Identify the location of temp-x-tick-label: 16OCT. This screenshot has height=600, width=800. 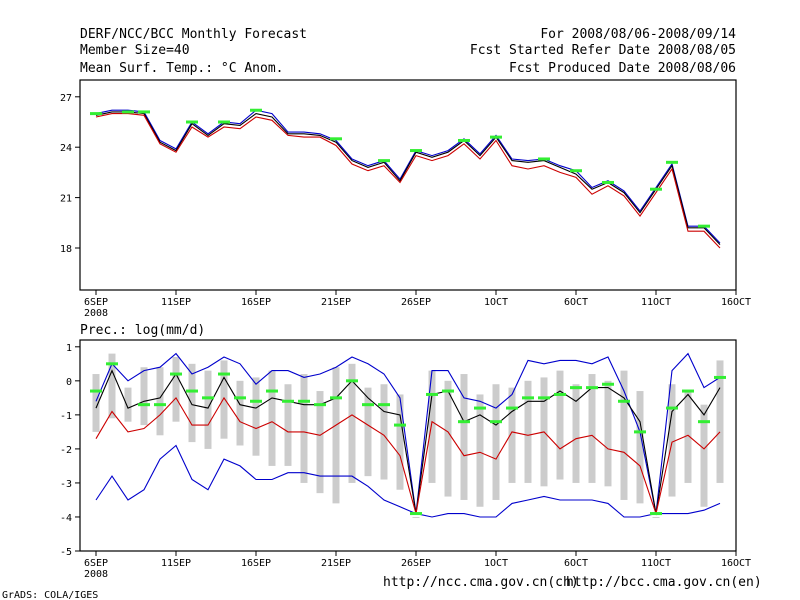
(736, 302).